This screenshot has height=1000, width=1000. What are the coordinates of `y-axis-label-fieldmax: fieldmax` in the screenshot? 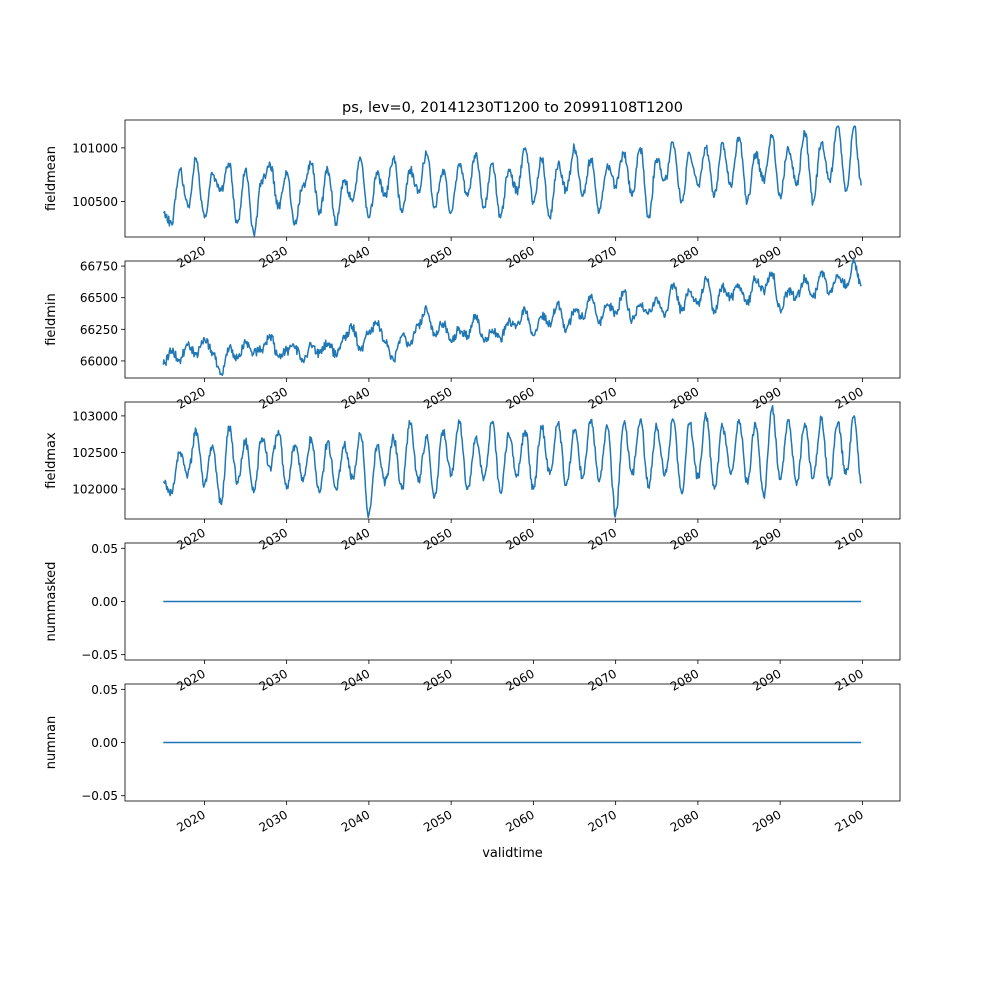 It's located at (51, 460).